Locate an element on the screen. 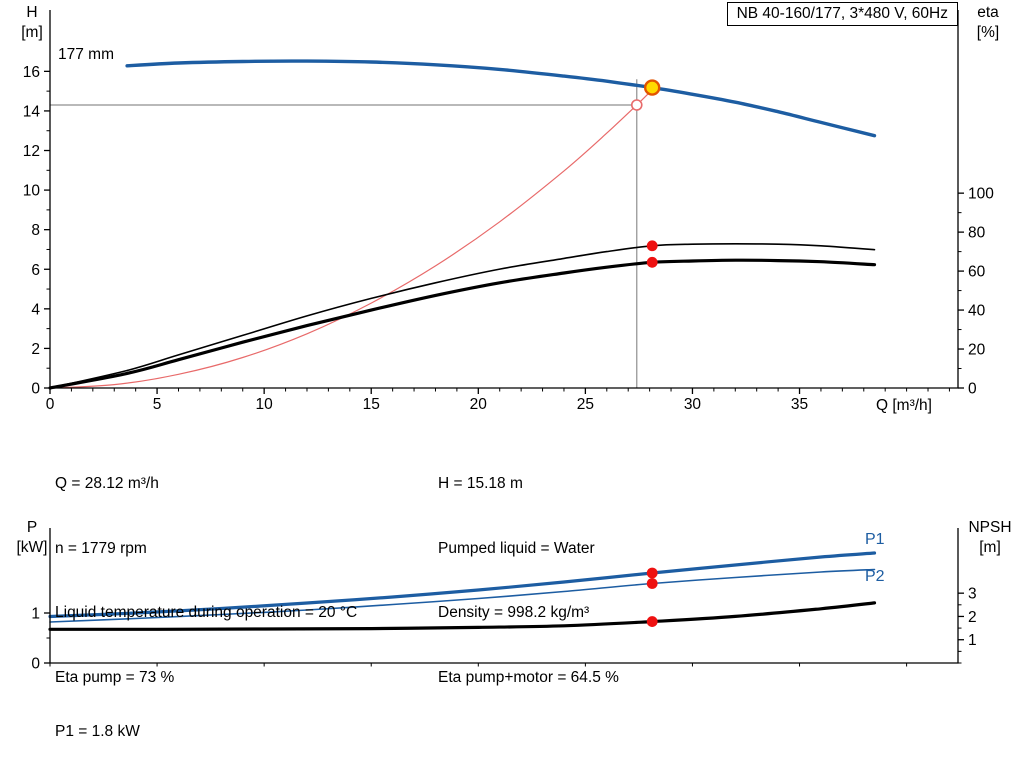 This screenshot has height=781, width=1024. eta-axis-header: eta [%] is located at coordinates (988, 23).